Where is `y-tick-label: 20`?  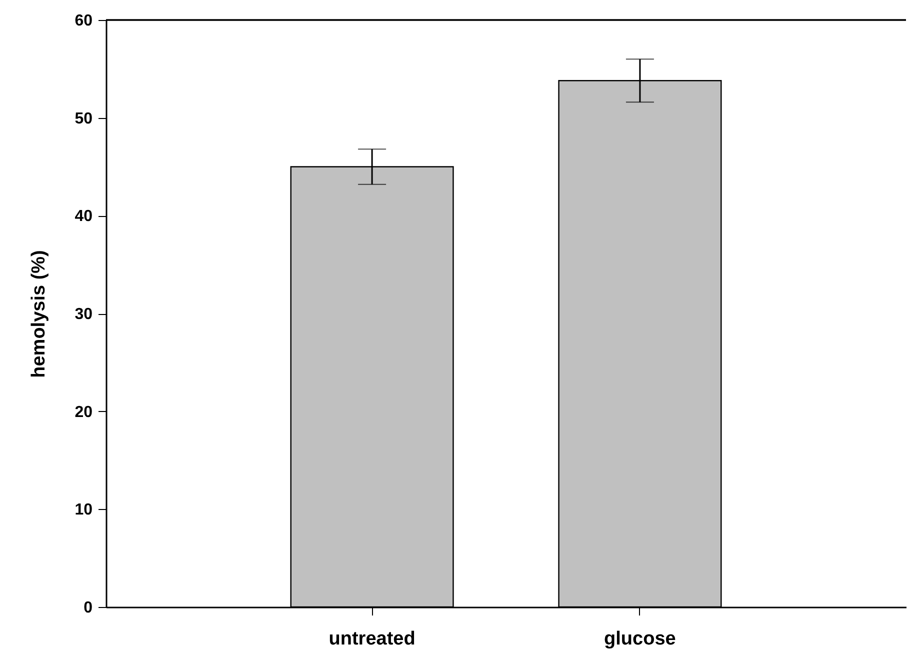
y-tick-label: 20 is located at coordinates (83, 412).